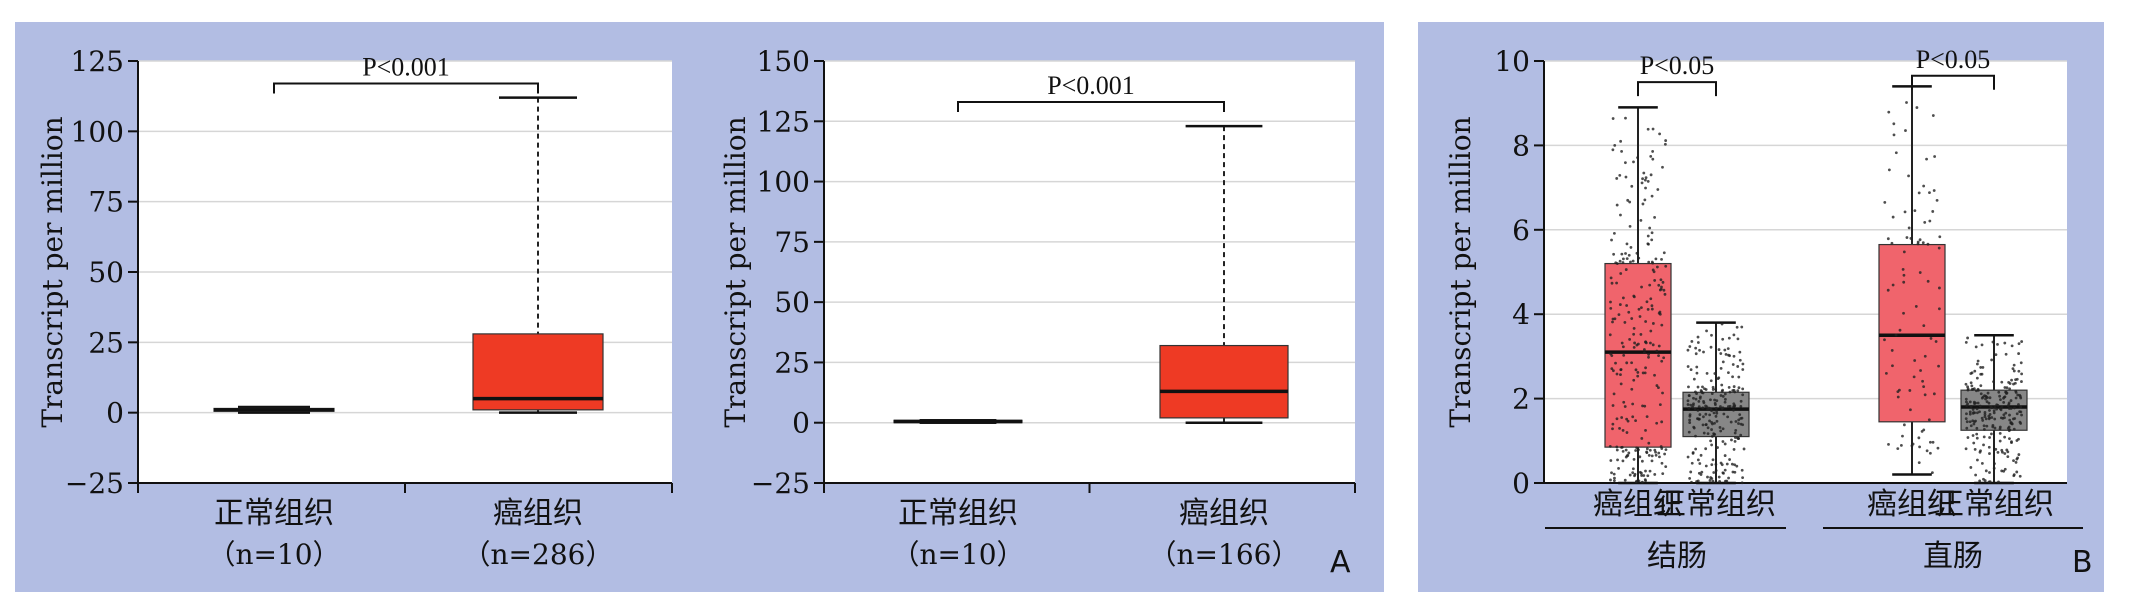 The width and height of the screenshot is (2131, 597). I want to click on chart-a2-xtick-label: 癌组织, so click(1224, 513).